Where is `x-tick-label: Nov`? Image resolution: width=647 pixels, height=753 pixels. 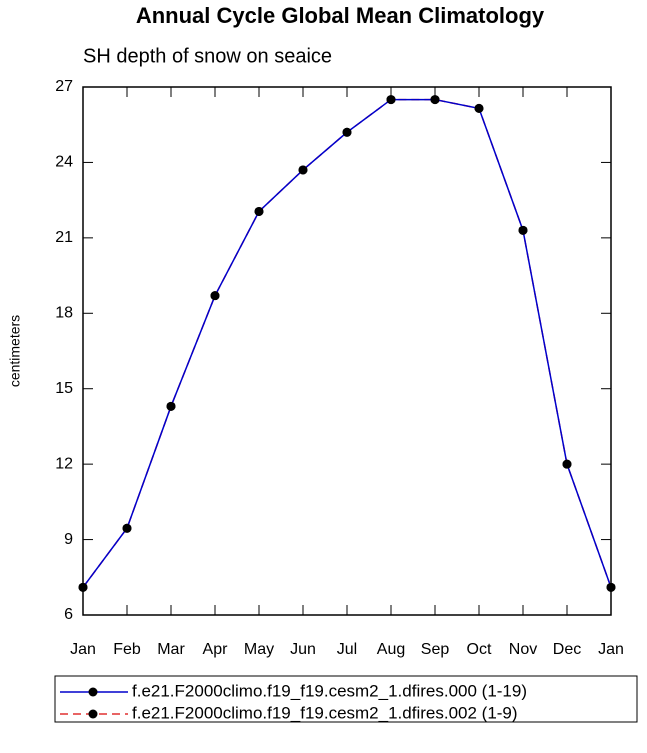
x-tick-label: Nov is located at coordinates (523, 649).